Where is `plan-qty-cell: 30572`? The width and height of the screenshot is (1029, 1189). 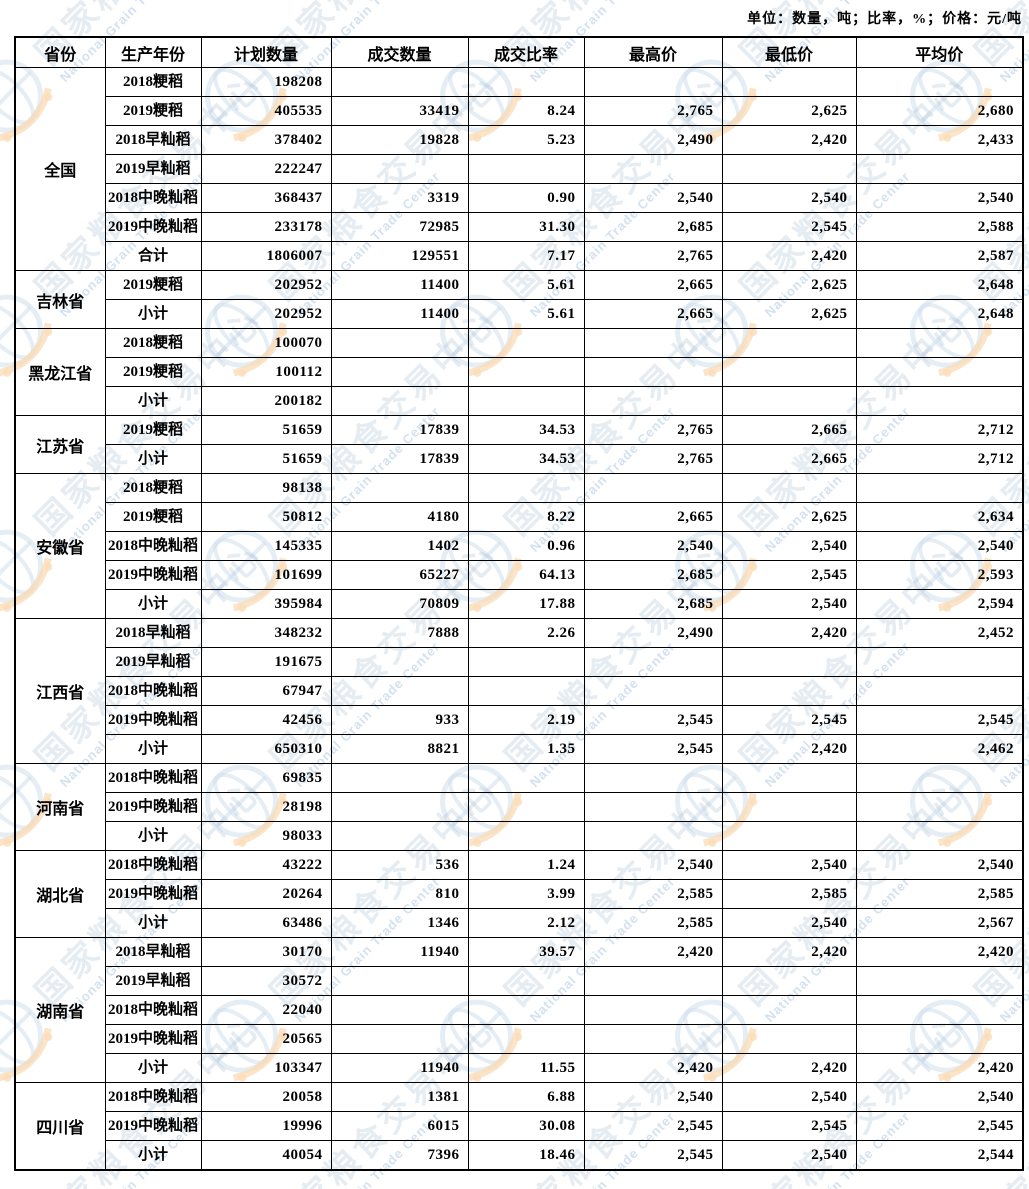 plan-qty-cell: 30572 is located at coordinates (266, 981).